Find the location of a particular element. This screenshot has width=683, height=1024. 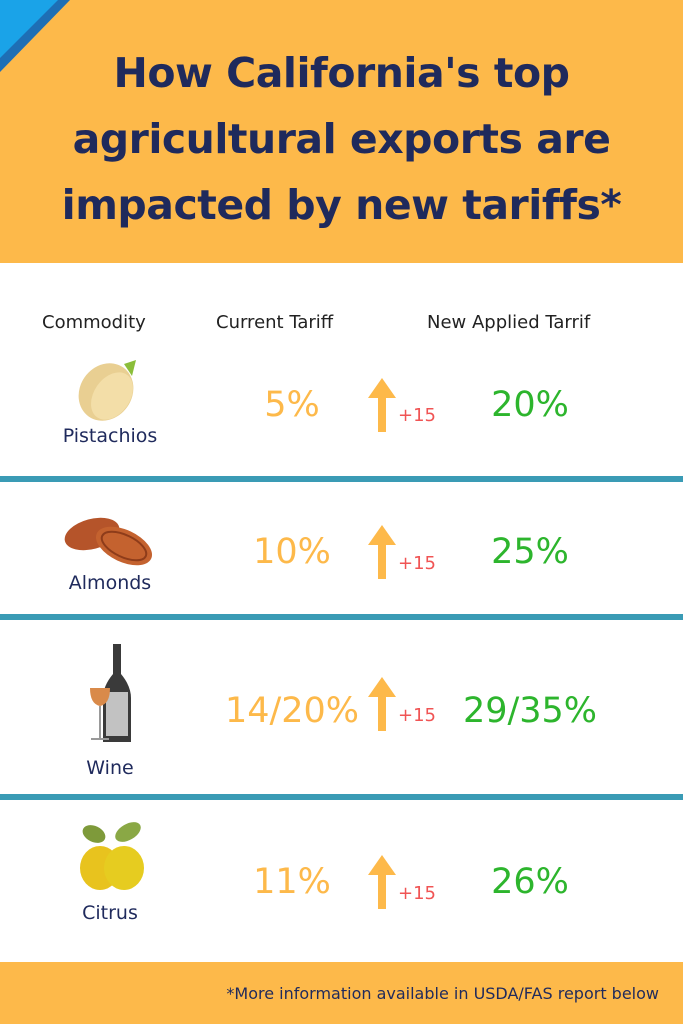

current-tariff: 5% is located at coordinates (292, 405).